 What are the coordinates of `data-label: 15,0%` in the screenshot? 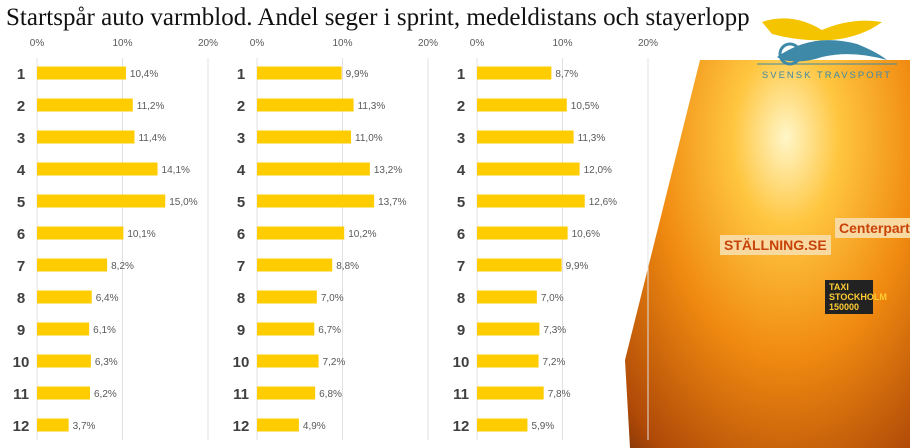 It's located at (183, 202).